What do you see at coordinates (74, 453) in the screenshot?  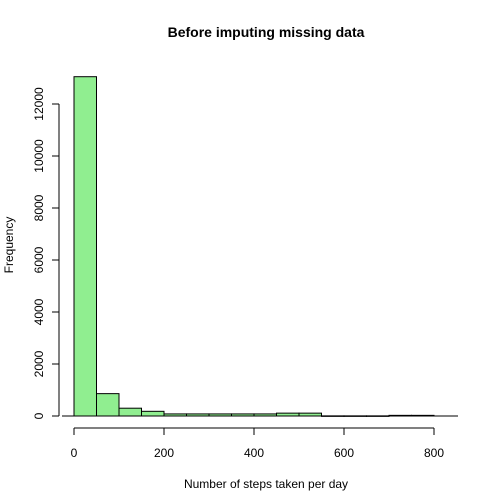 I see `x-tick-label: 0` at bounding box center [74, 453].